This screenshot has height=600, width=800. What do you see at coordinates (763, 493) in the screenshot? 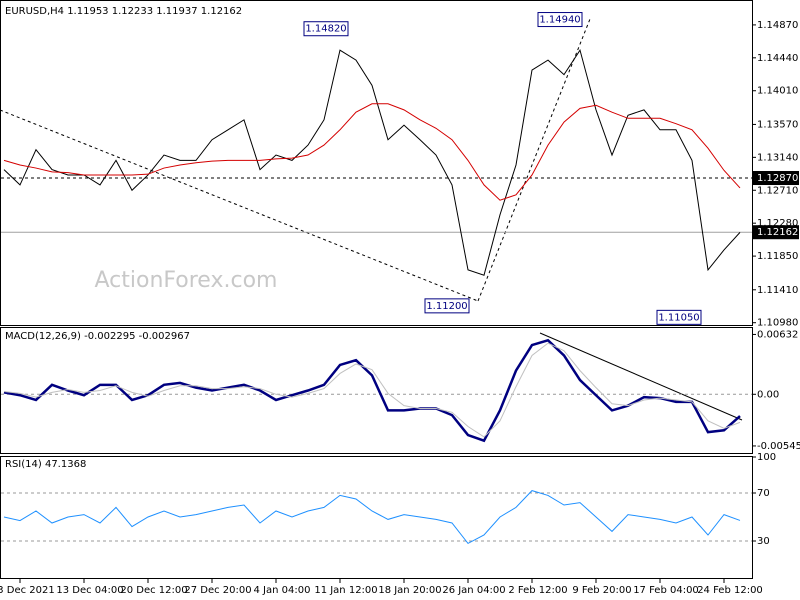
I see `y-tick-label: 70` at bounding box center [763, 493].